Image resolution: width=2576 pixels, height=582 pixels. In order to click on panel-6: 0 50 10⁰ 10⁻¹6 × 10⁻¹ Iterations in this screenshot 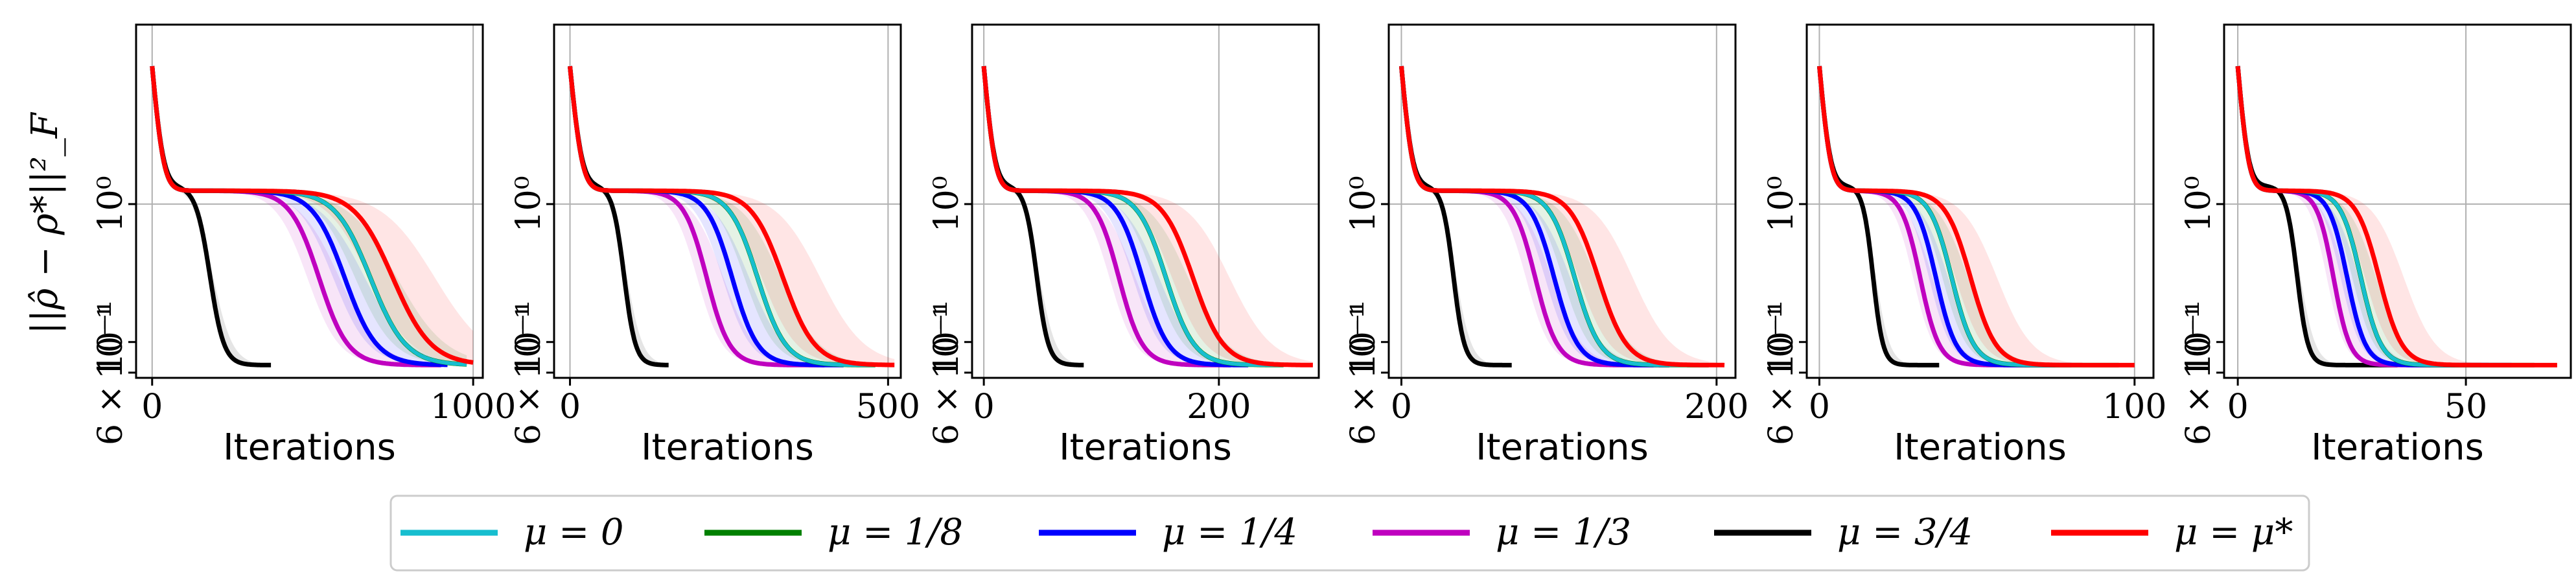, I will do `click(2376, 246)`.